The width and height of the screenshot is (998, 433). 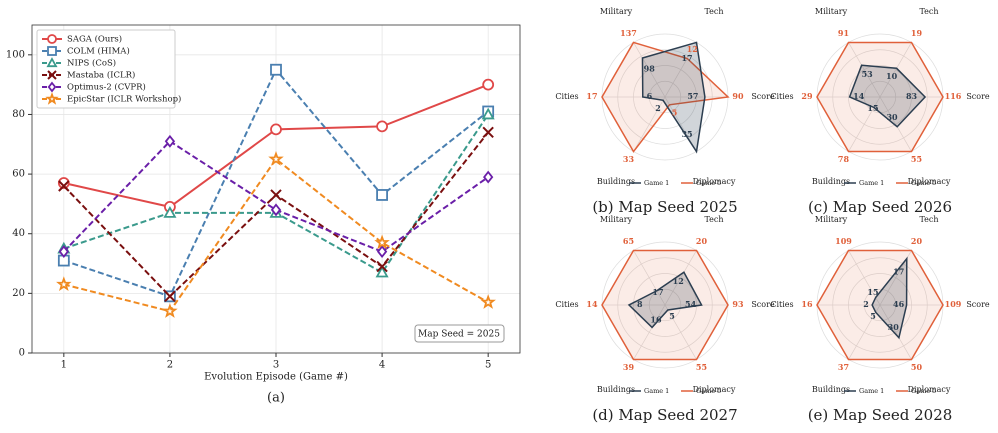 I want to click on legend-label: Optimus-2 (CVPR), so click(x=106, y=87).